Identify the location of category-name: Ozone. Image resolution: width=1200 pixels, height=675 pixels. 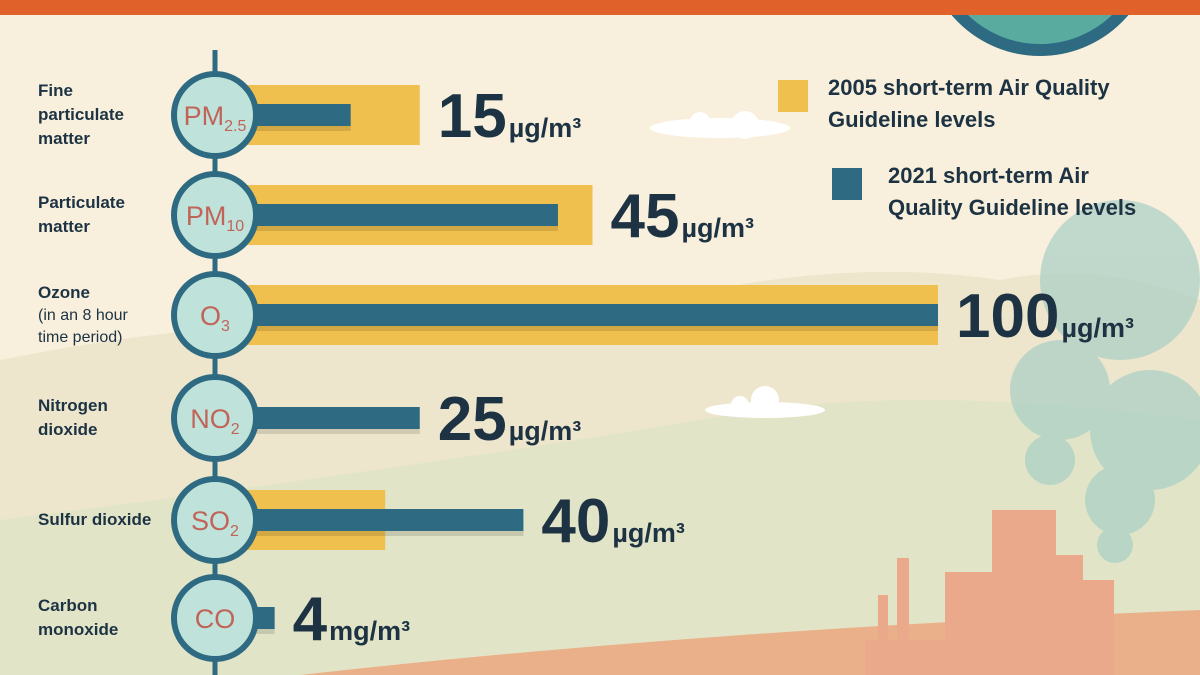
(64, 292).